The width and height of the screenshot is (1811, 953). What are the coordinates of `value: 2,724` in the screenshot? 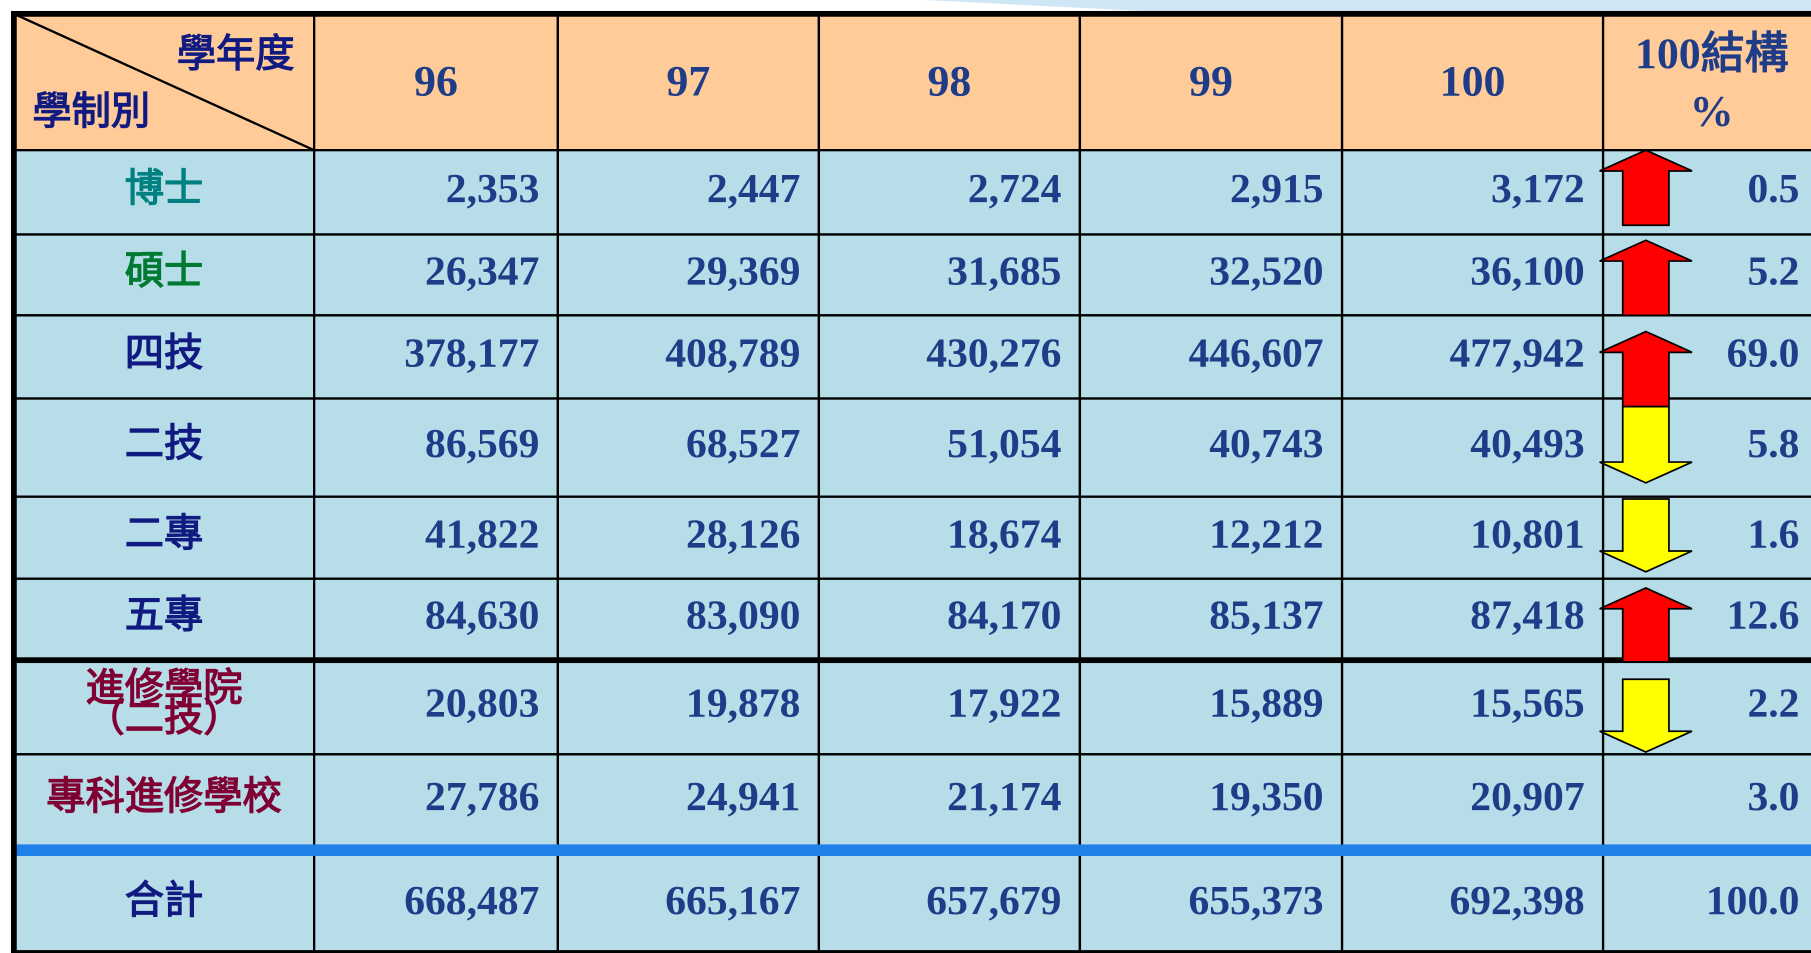 It's located at (1015, 188).